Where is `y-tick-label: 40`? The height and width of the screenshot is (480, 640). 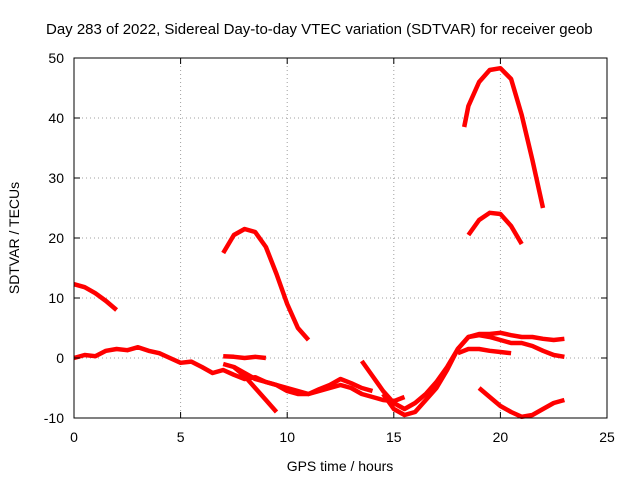
y-tick-label: 40 is located at coordinates (56, 118).